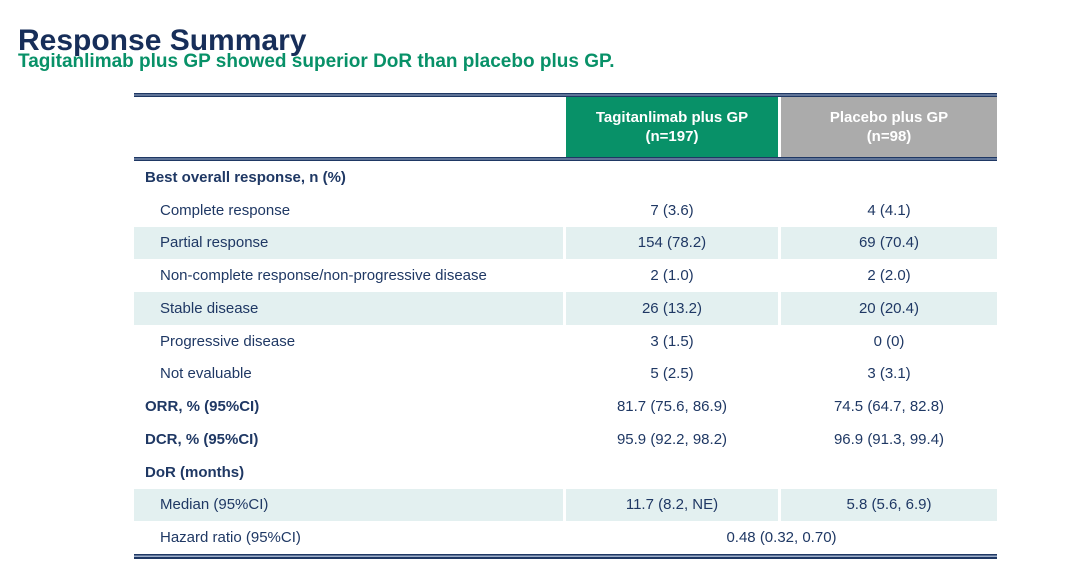 The image size is (1080, 570). What do you see at coordinates (565, 556) in the screenshot?
I see `table-bottom-rule` at bounding box center [565, 556].